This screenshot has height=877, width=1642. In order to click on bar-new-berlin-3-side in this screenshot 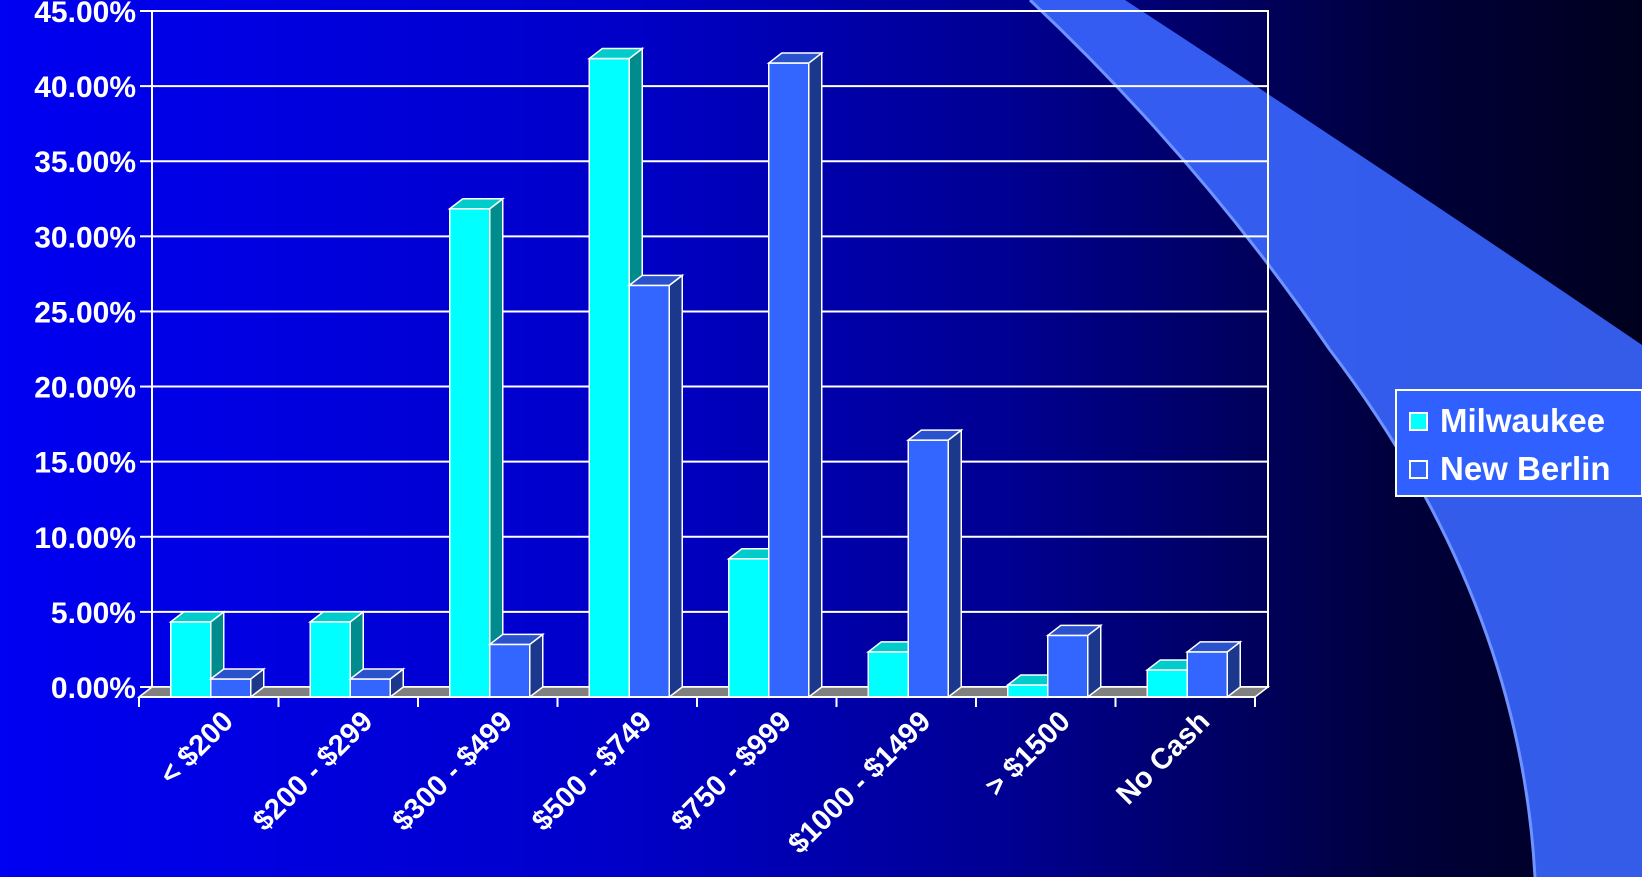, I will do `click(675, 486)`.